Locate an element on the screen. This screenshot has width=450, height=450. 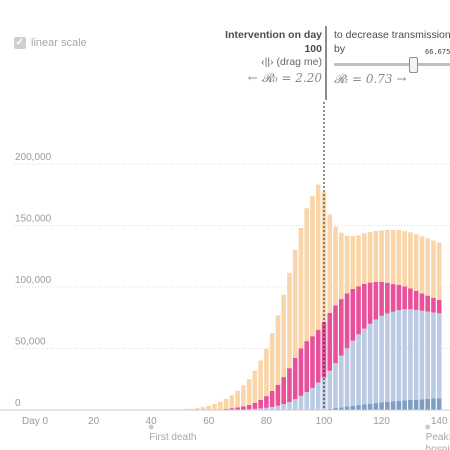
y-tick-label: 50,000 is located at coordinates (30, 342).